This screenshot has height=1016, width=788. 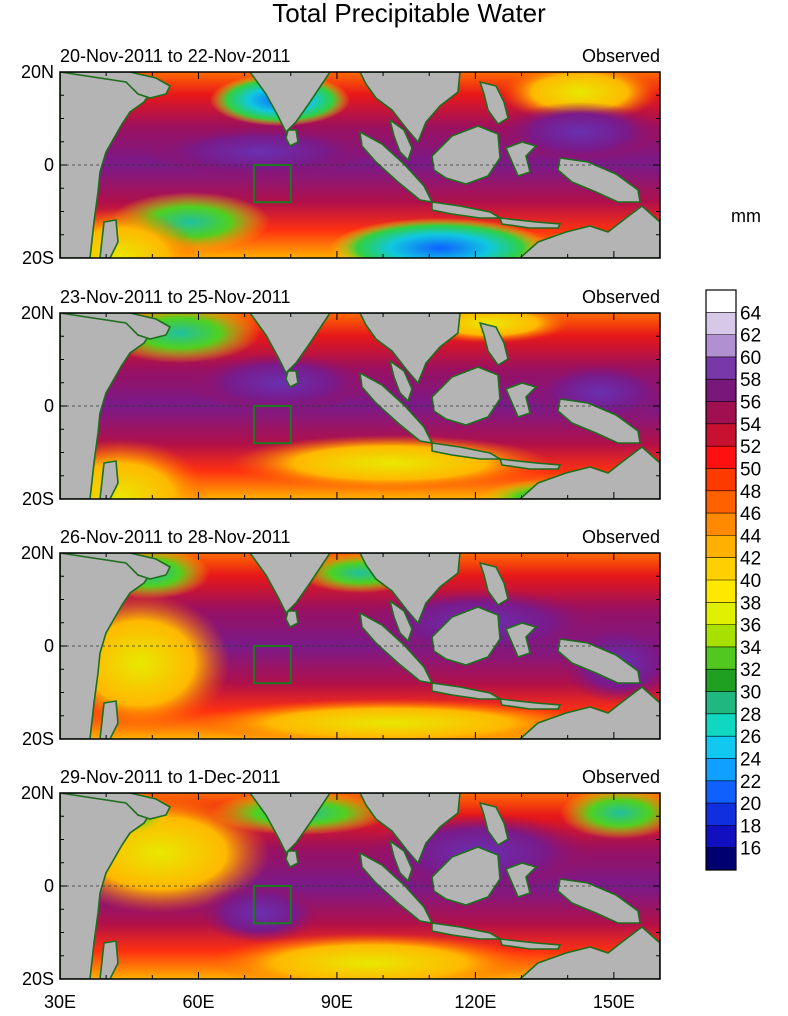 I want to click on longitude-label: 120E, so click(x=475, y=1002).